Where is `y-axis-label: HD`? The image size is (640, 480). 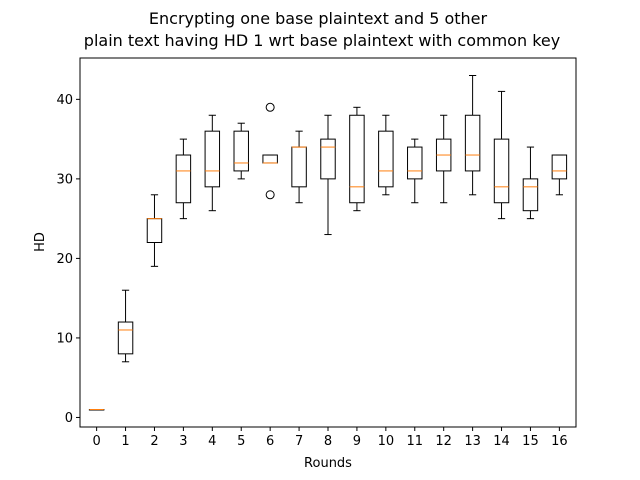 y-axis-label: HD is located at coordinates (40, 242).